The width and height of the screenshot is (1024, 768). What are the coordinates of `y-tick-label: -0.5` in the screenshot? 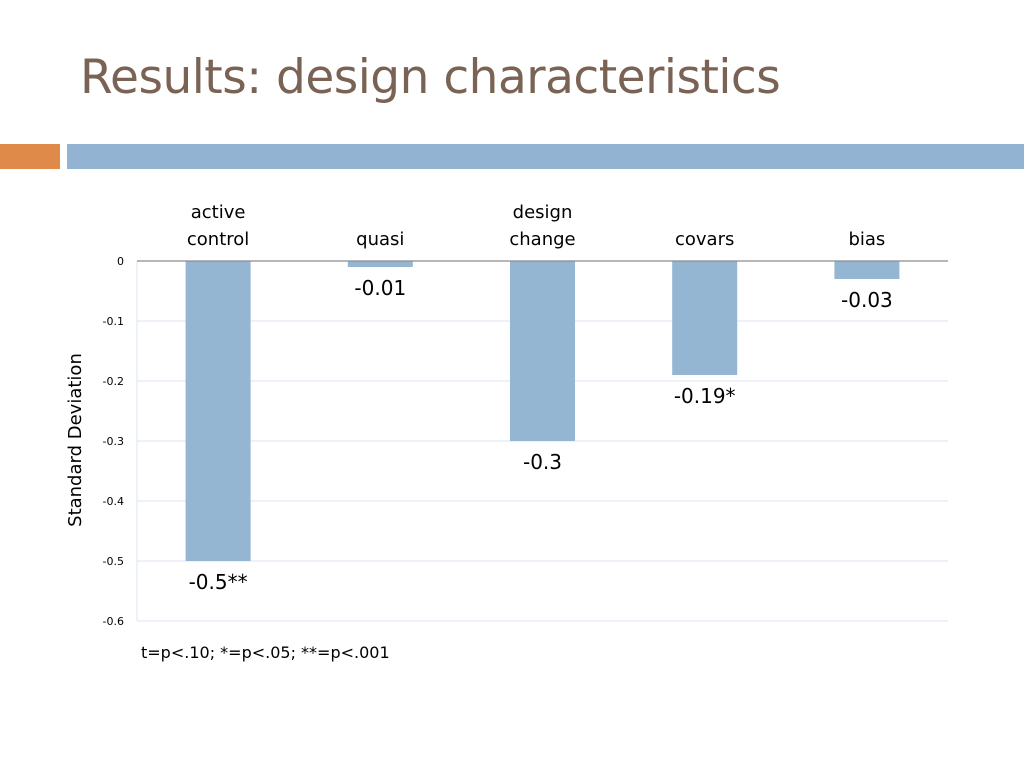 It's located at (113, 561).